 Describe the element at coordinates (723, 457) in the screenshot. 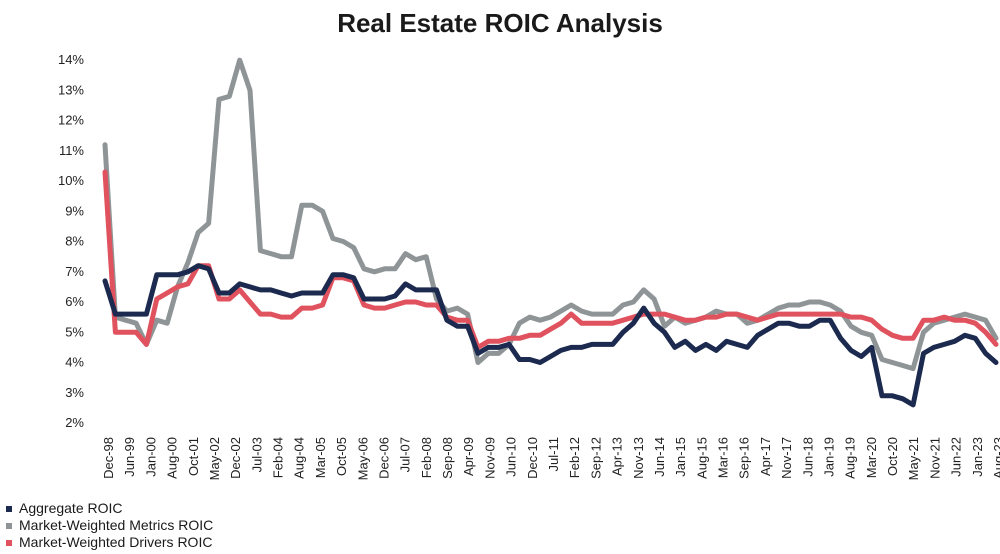

I see `x-tick-label: Mar-16` at that location.